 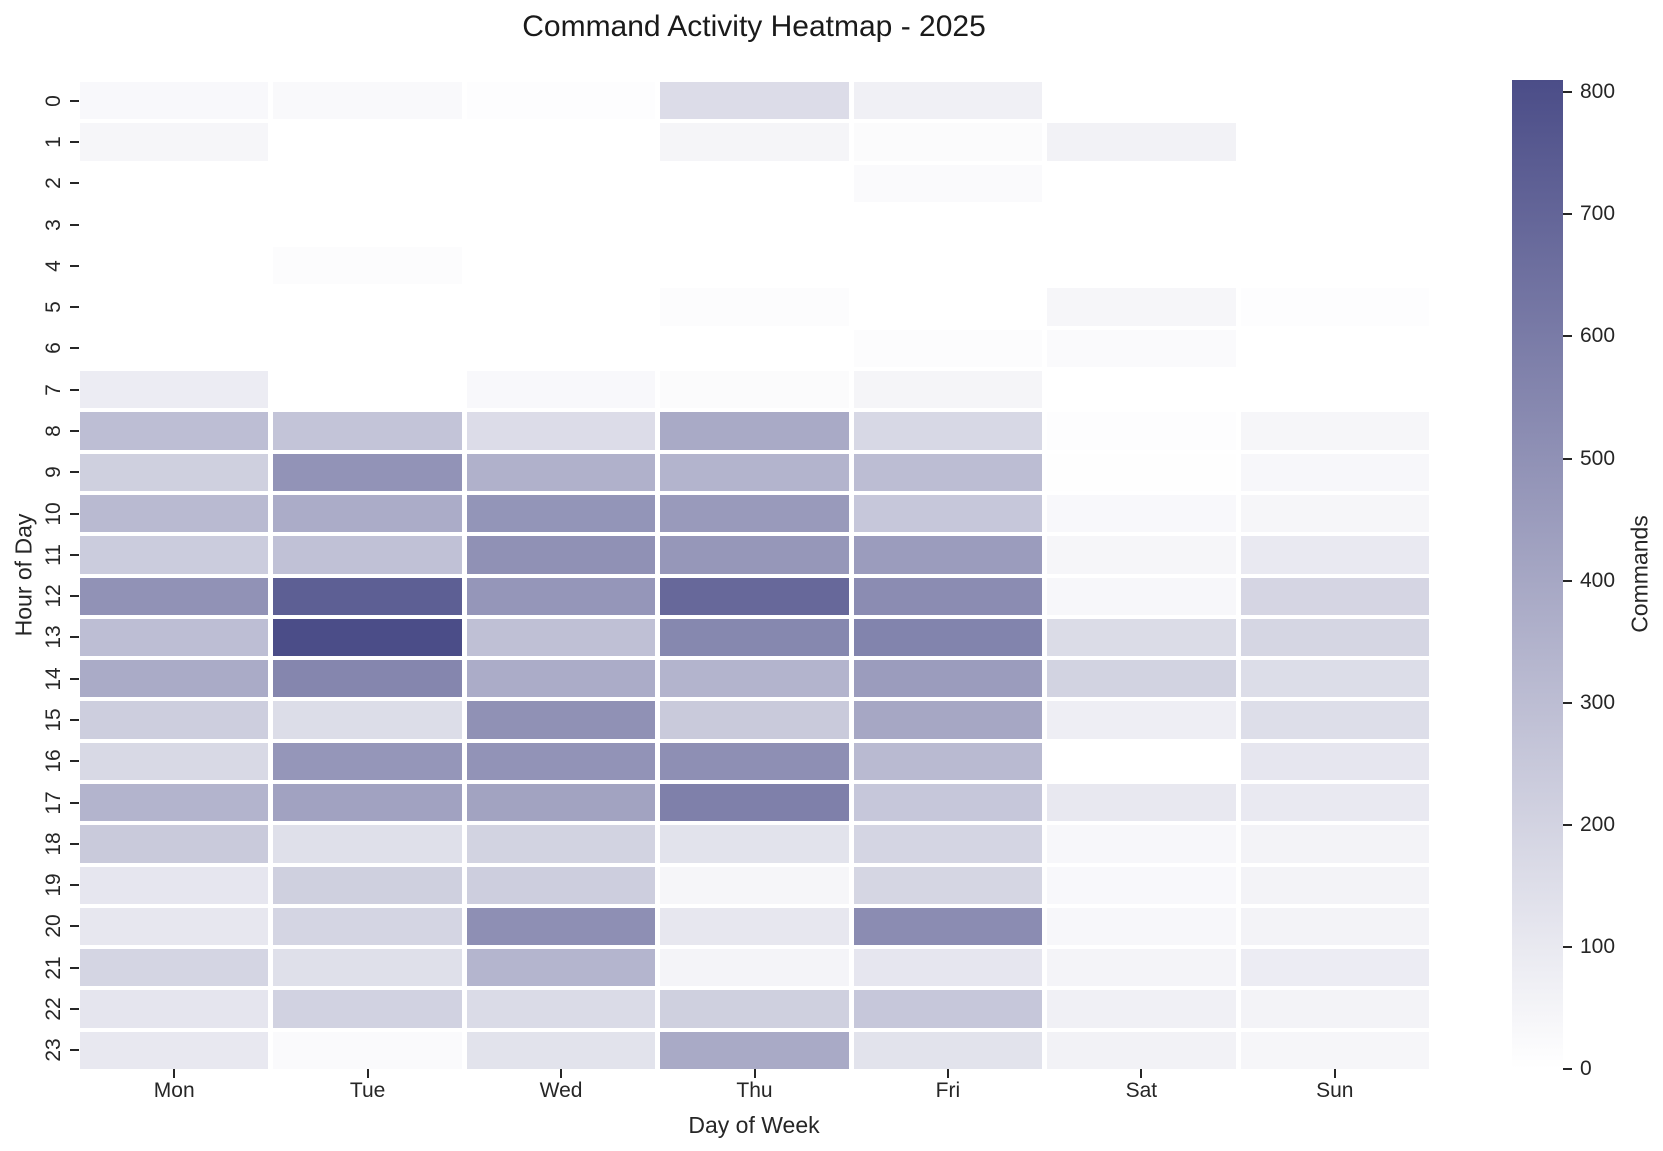 I want to click on y-axis-title: Hour of Day, so click(x=23, y=575).